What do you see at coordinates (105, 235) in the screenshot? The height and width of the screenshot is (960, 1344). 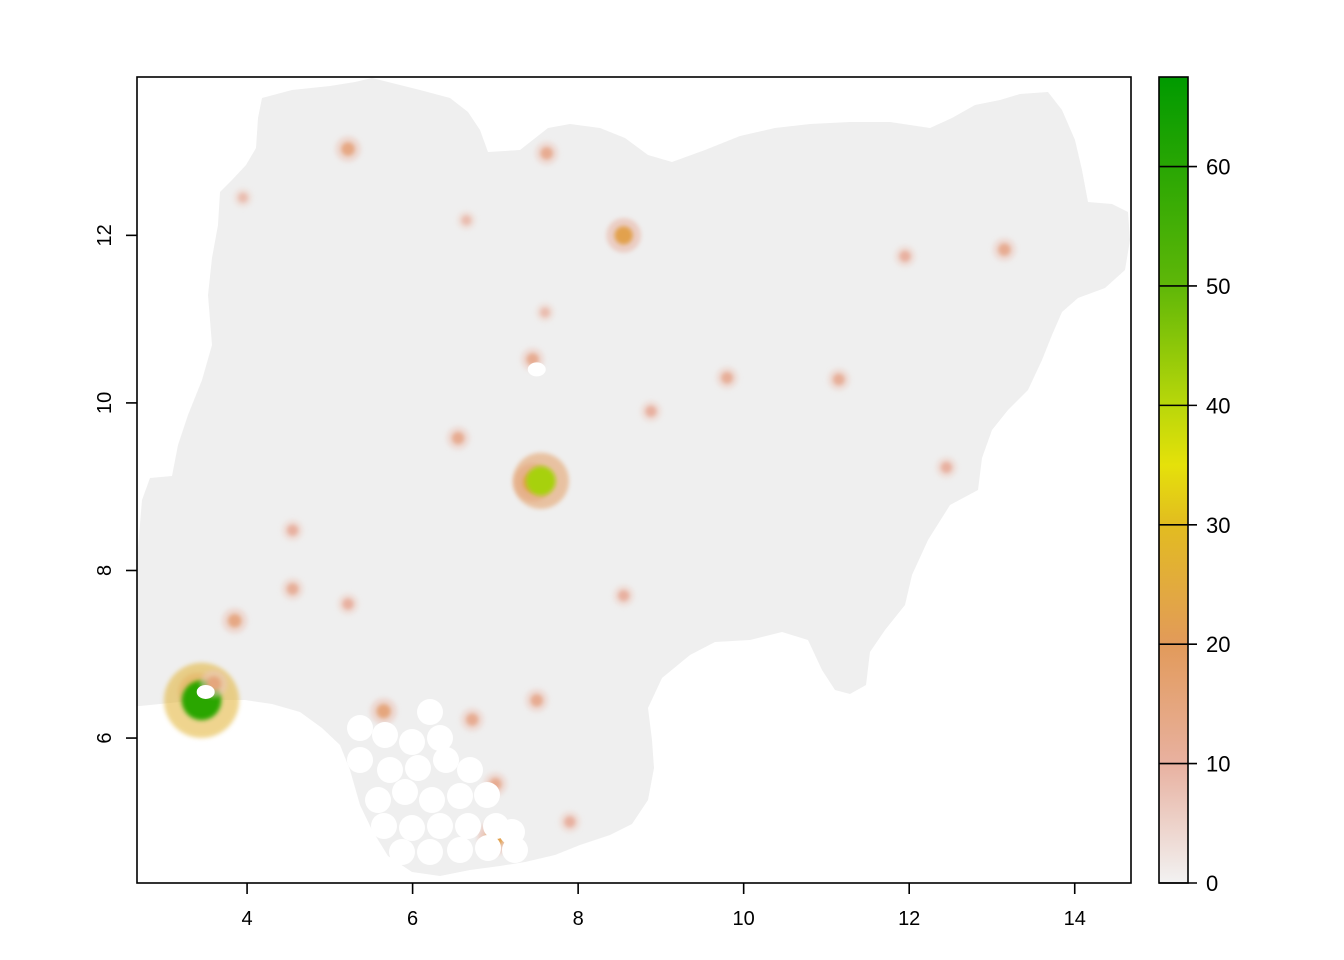 I see `y-tick-label: 12` at bounding box center [105, 235].